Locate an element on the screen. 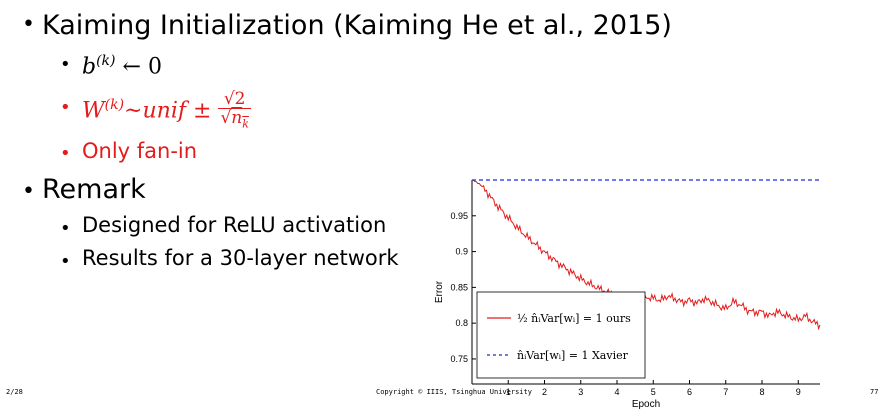  footer-copyright: Copyright © IIIS, Tsinghua University is located at coordinates (454, 392).